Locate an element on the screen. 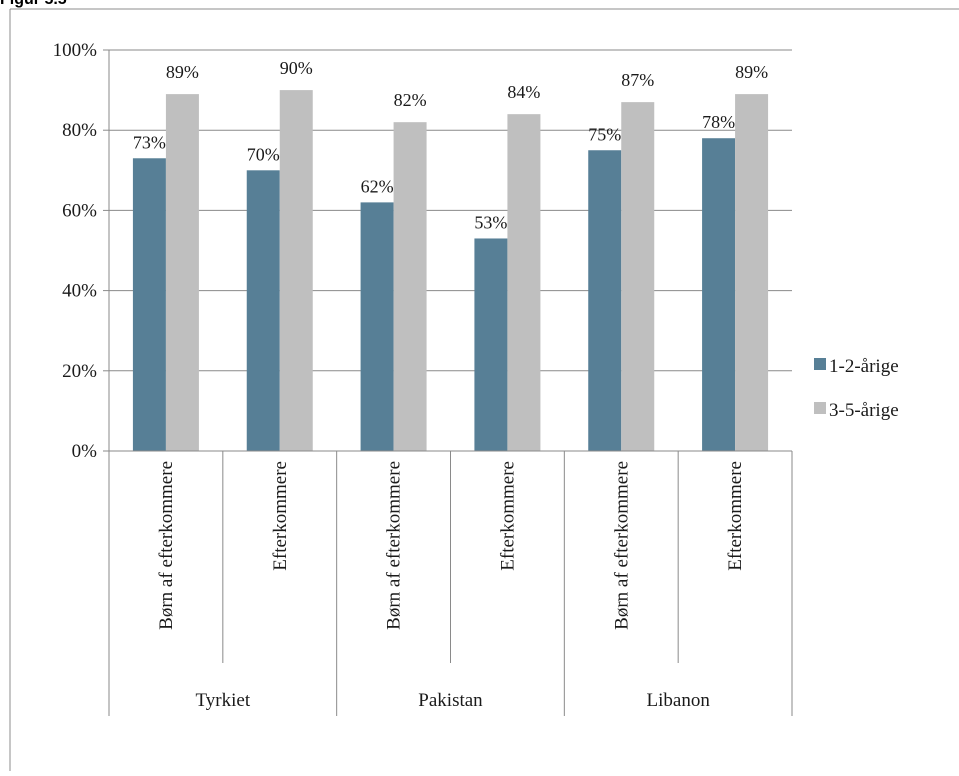 This screenshot has width=959, height=776. data-label: 75% is located at coordinates (604, 134).